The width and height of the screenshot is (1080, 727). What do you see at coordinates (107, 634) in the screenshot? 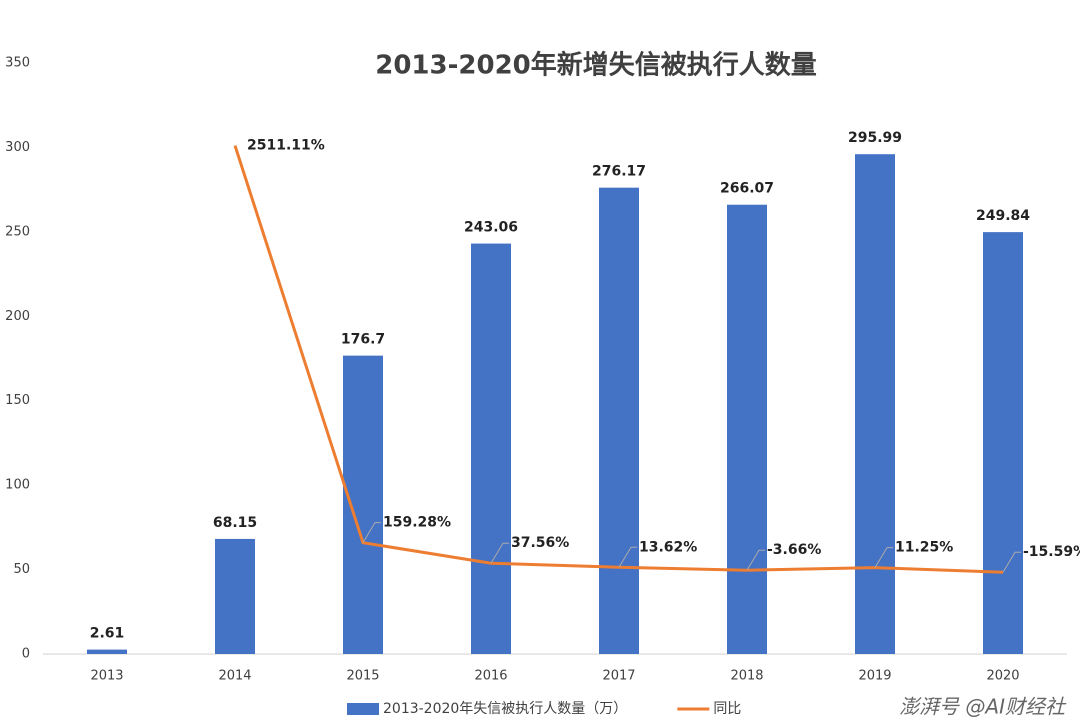
I see `bar-value-label: 2.61` at bounding box center [107, 634].